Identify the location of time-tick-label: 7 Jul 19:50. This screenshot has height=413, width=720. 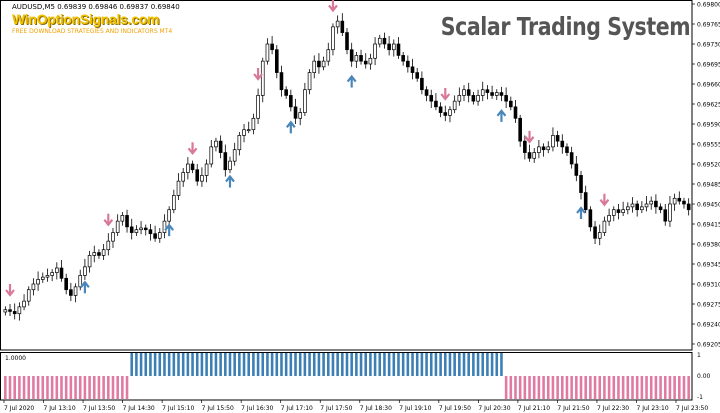
(455, 408).